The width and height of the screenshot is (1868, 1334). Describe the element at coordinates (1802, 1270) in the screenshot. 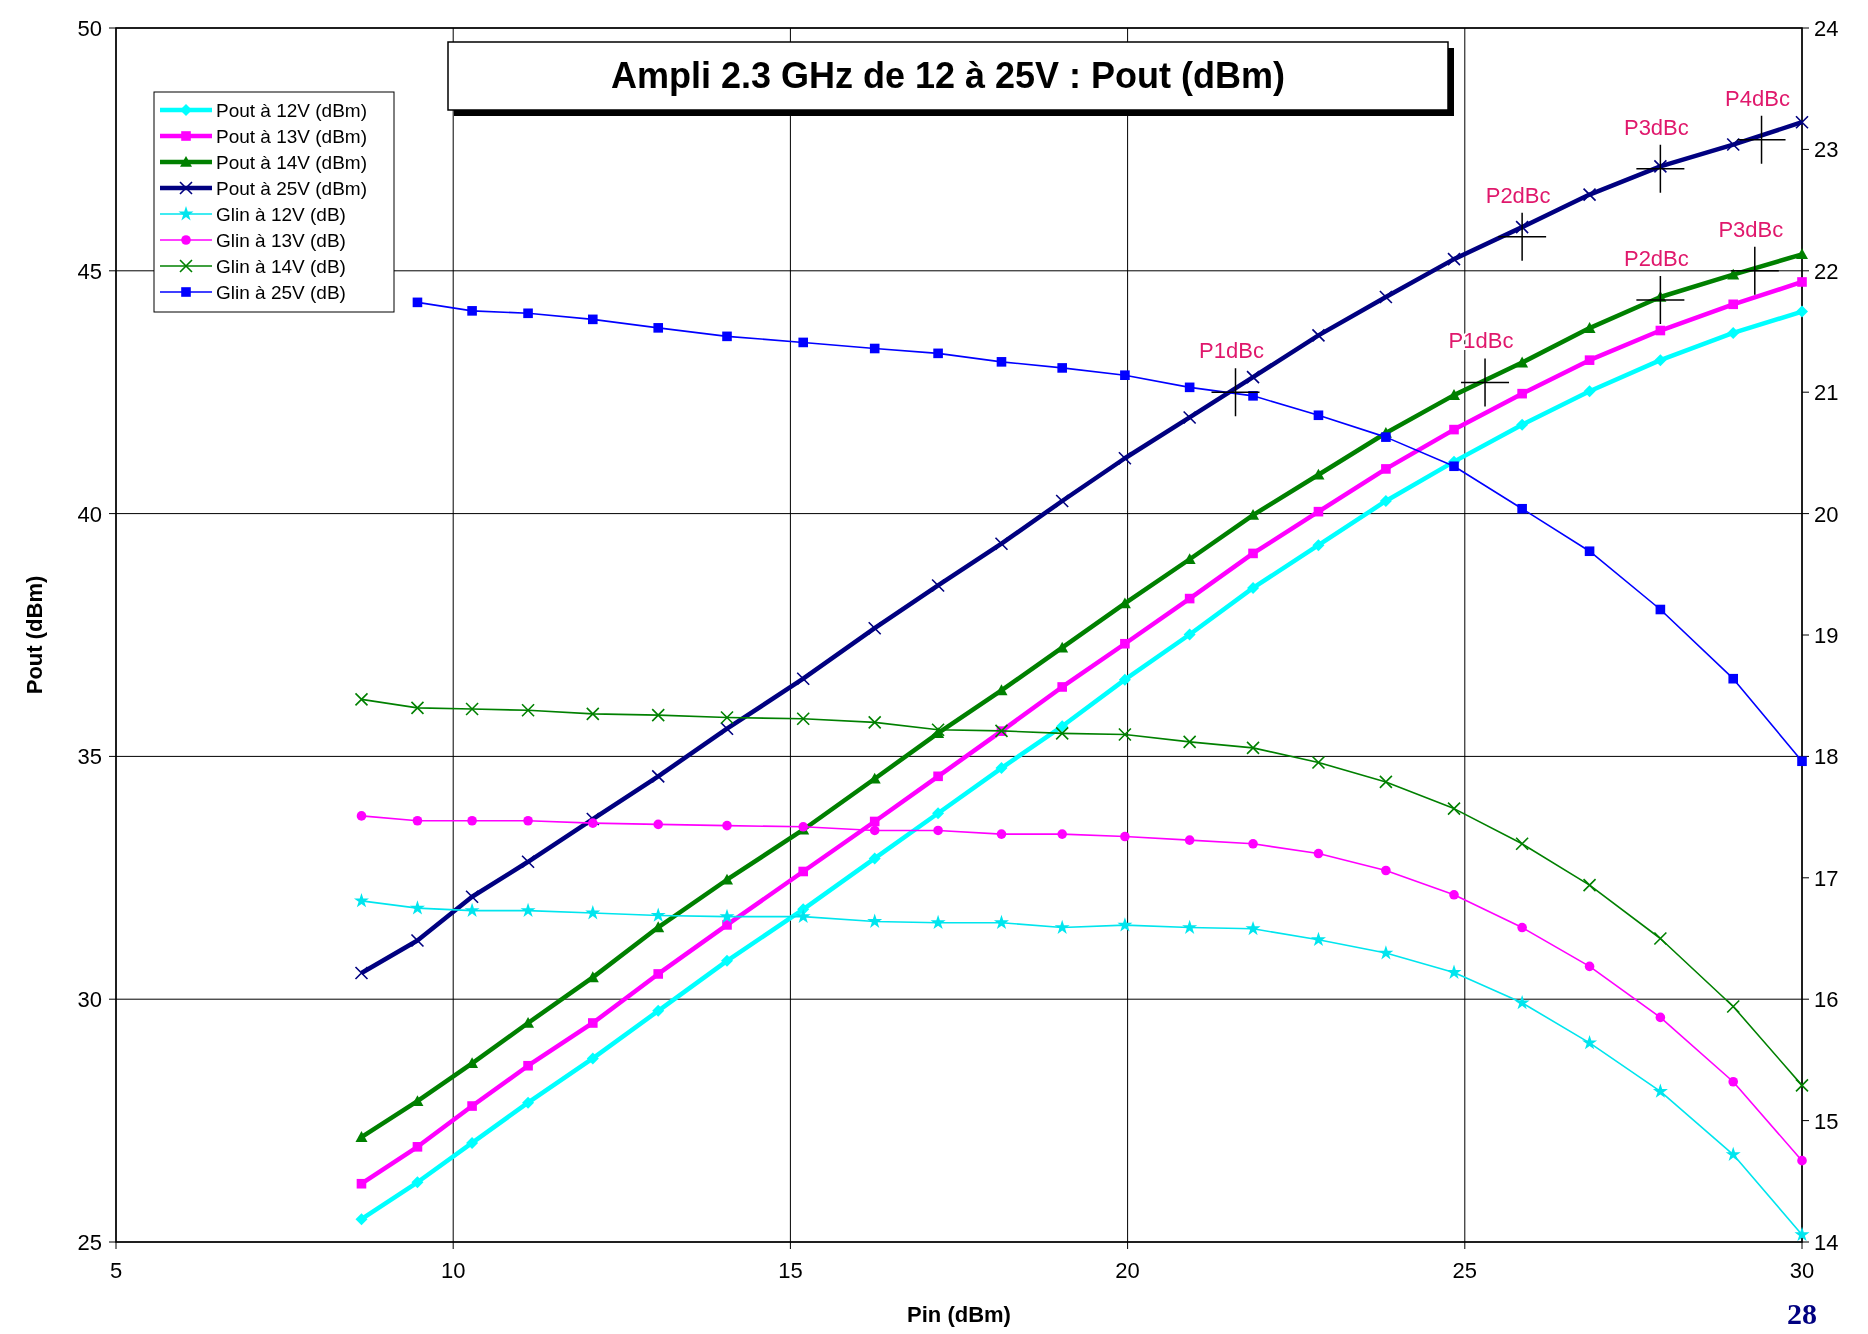

I see `x-tick-label: 30` at that location.